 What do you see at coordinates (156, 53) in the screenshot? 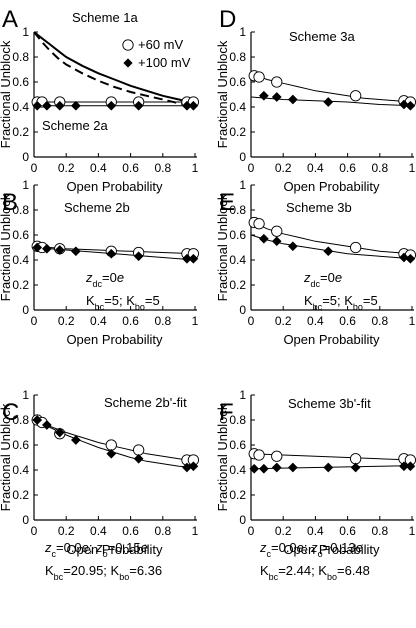
I see `legend: +60 mV +100 mV` at bounding box center [156, 53].